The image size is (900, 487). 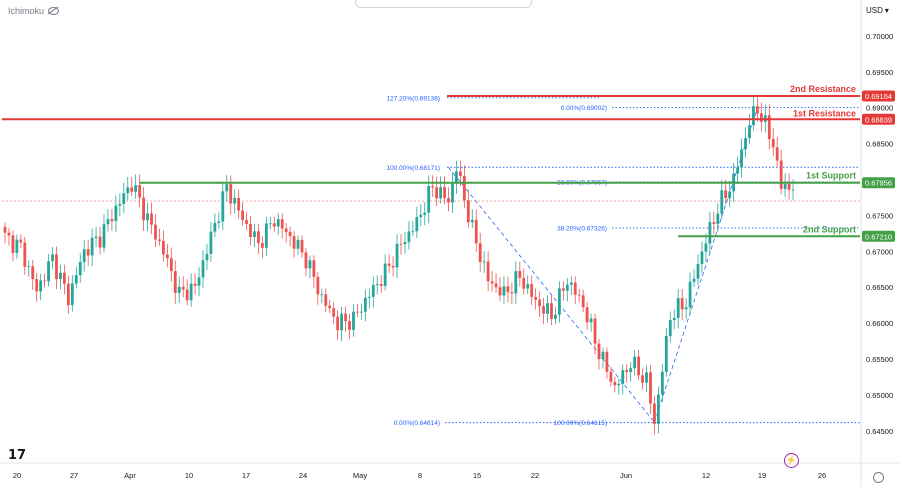 What do you see at coordinates (443, 4) in the screenshot?
I see `top-toolbar-handle` at bounding box center [443, 4].